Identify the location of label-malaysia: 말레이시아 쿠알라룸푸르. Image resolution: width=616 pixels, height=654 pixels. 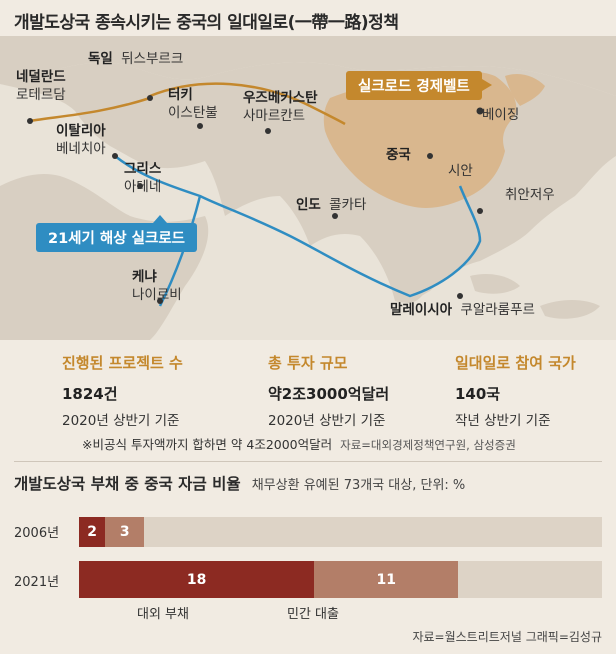
(462, 310).